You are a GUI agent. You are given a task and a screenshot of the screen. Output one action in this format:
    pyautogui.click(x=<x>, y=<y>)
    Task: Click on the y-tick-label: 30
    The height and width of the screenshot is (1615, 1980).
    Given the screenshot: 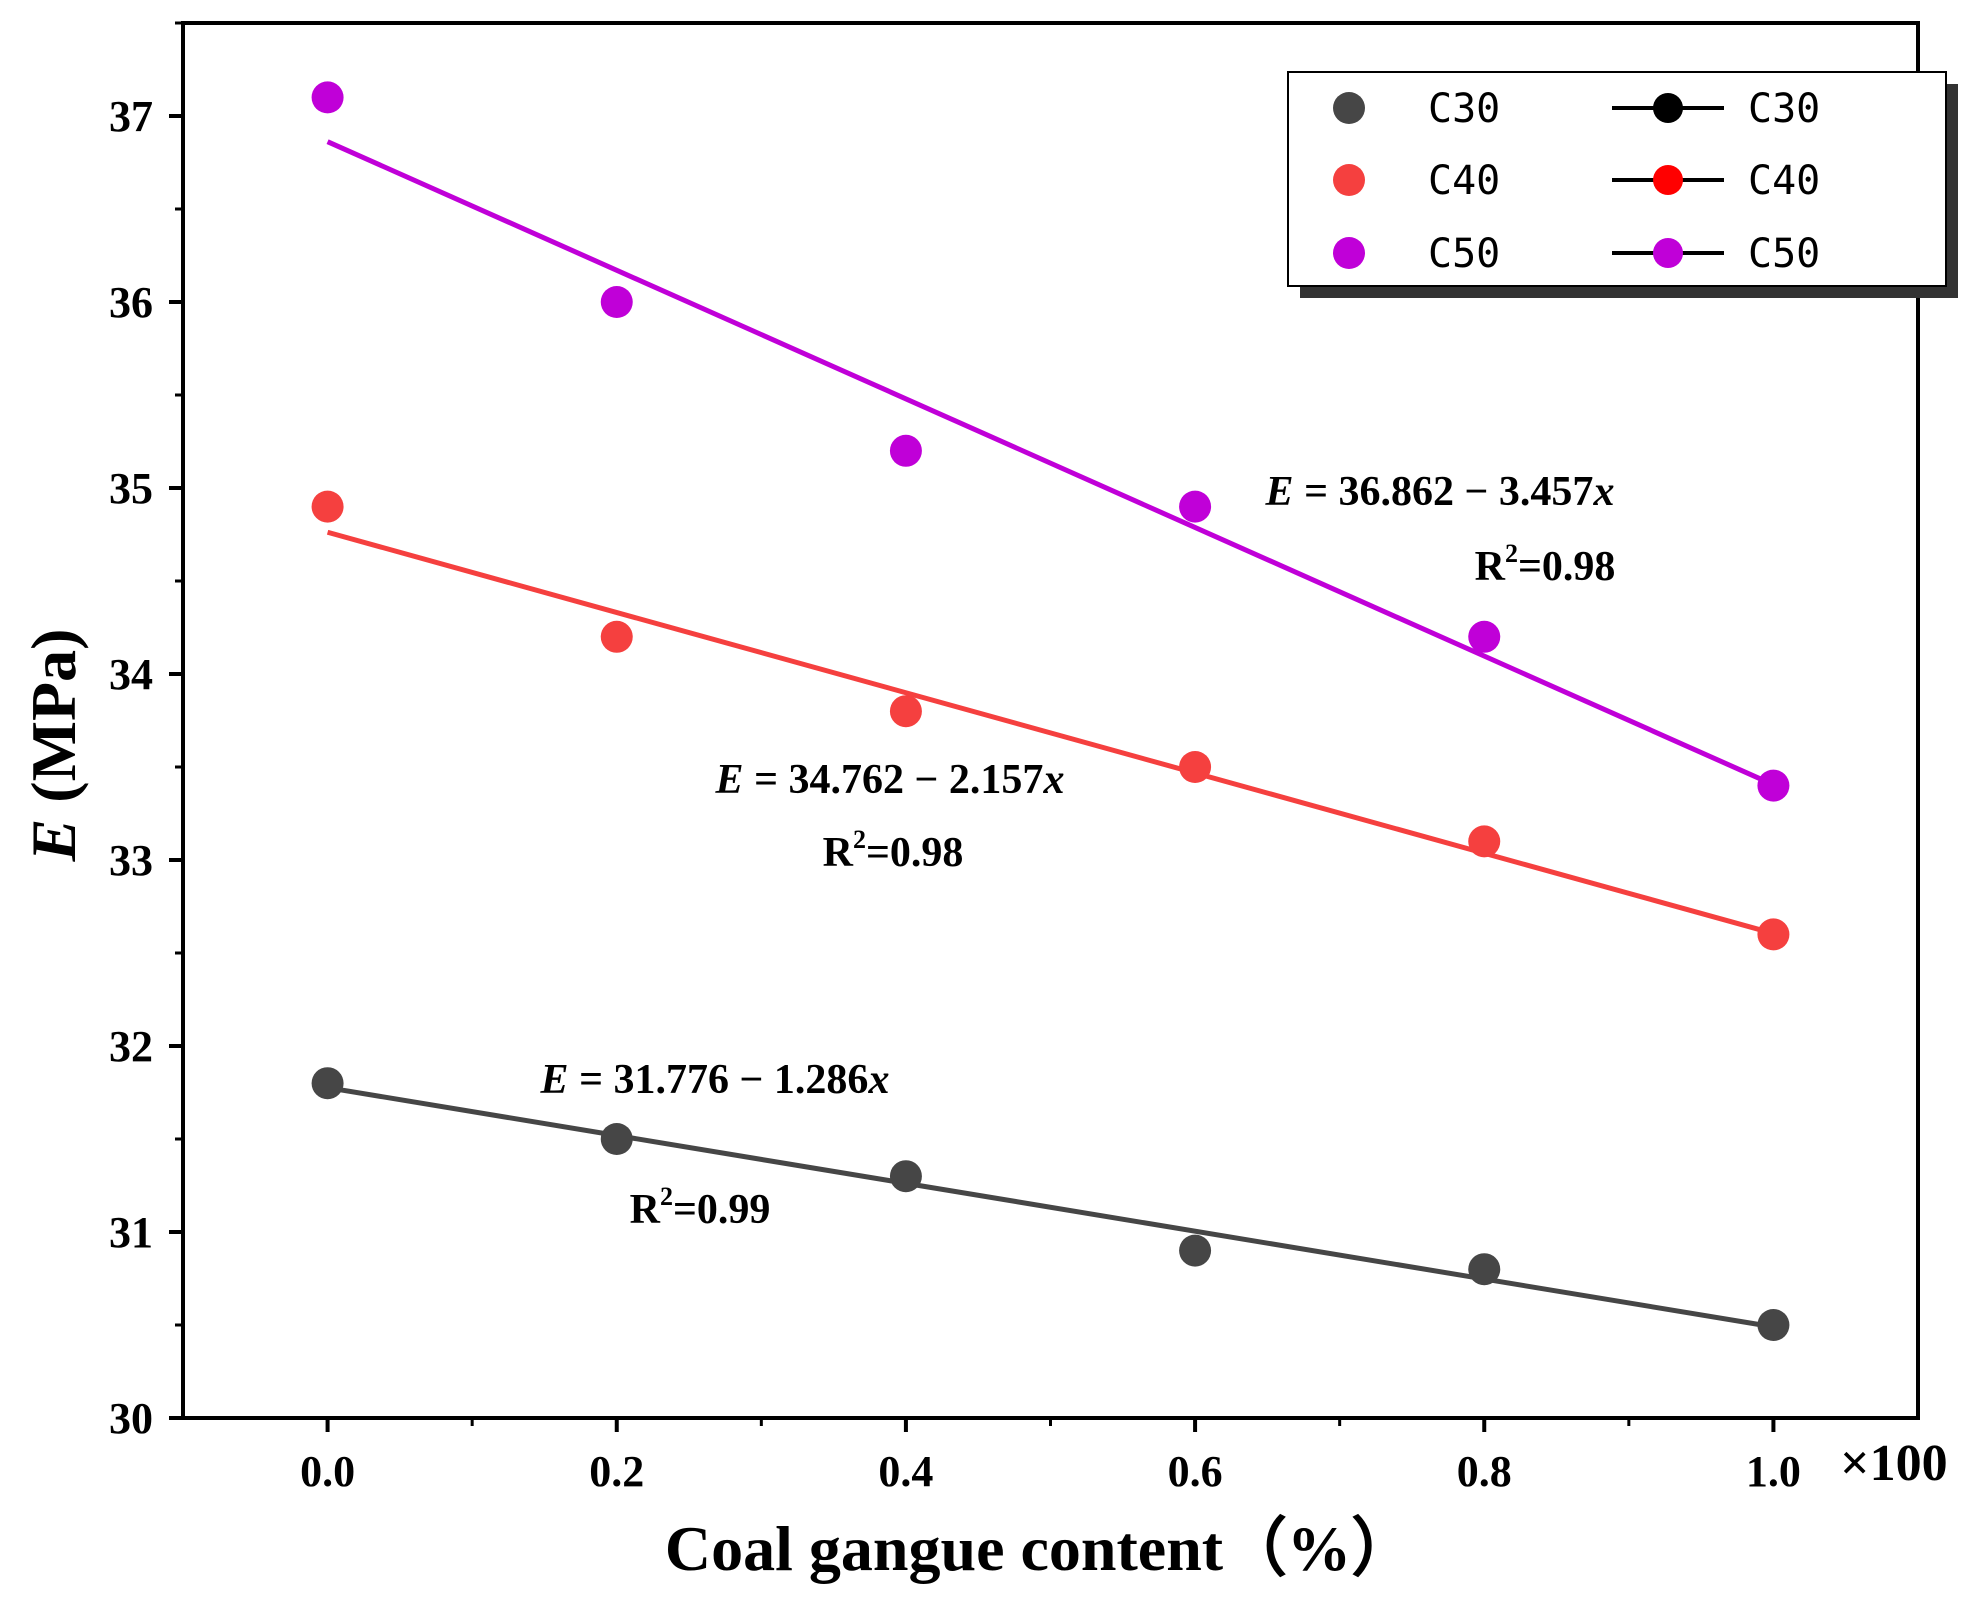 What is the action you would take?
    pyautogui.click(x=131, y=1418)
    